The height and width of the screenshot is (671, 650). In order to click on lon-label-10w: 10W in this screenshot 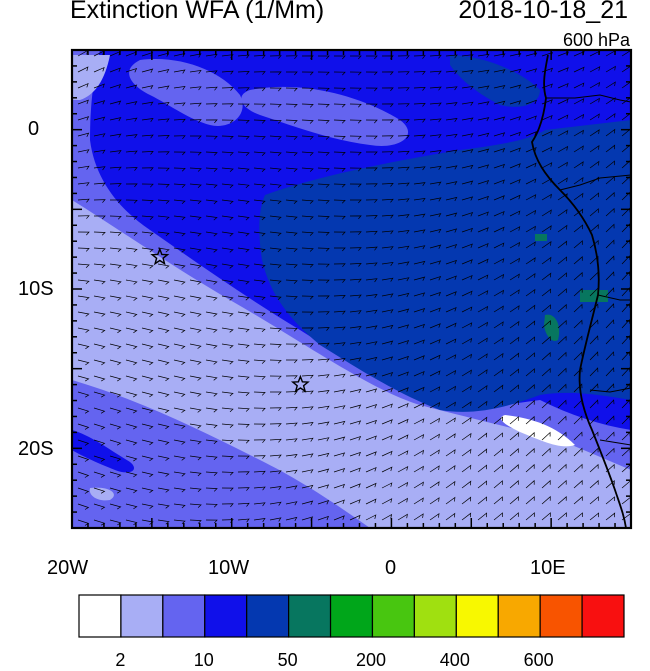, I will do `click(229, 568)`.